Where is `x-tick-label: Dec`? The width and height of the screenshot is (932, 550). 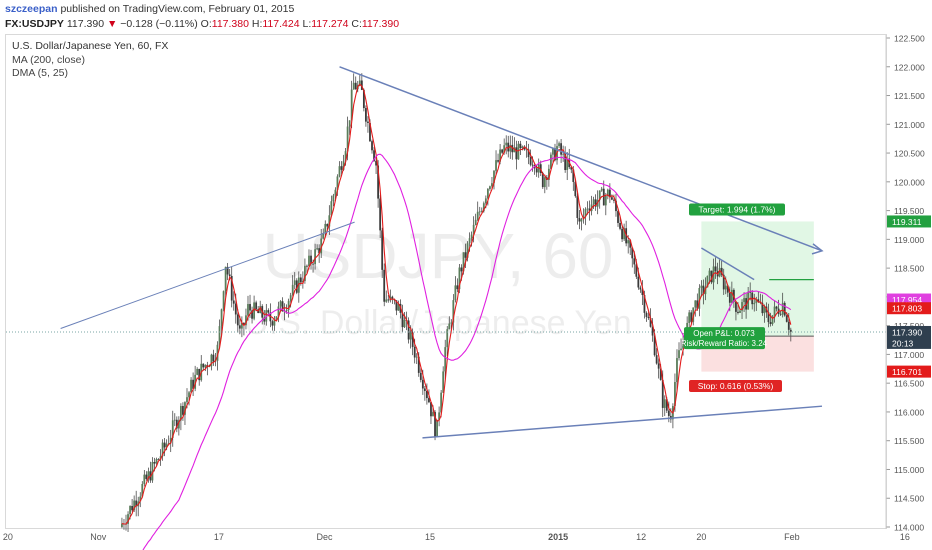 x-tick-label: Dec is located at coordinates (324, 537).